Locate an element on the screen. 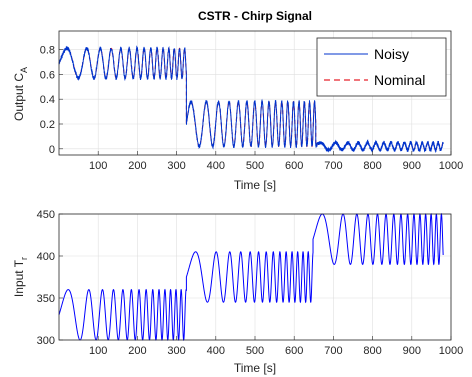 Image resolution: width=472 pixels, height=377 pixels. input-y-label-sub: r is located at coordinates (24, 258).